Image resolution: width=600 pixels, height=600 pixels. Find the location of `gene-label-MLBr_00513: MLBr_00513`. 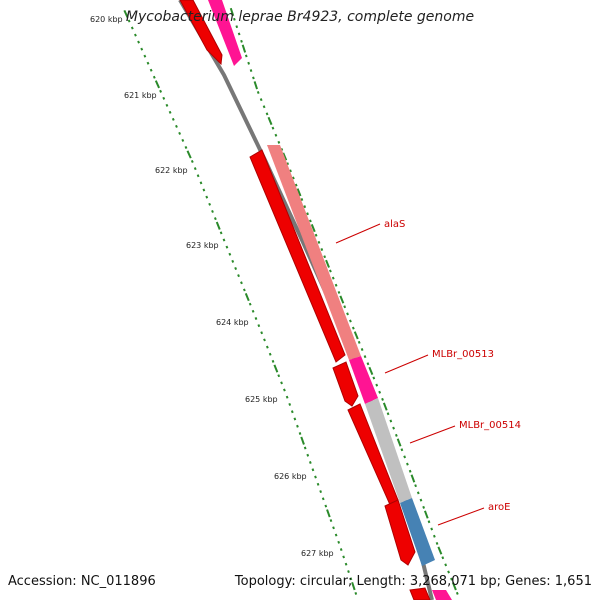

gene-label-MLBr_00513: MLBr_00513 is located at coordinates (463, 354).